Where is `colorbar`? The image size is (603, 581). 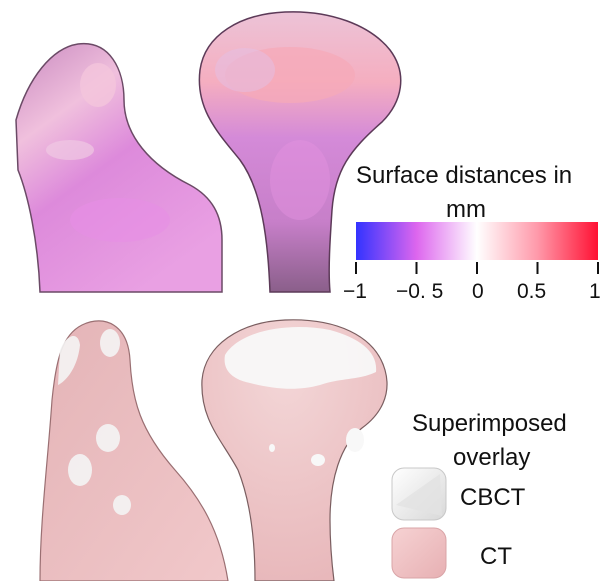 colorbar is located at coordinates (477, 248).